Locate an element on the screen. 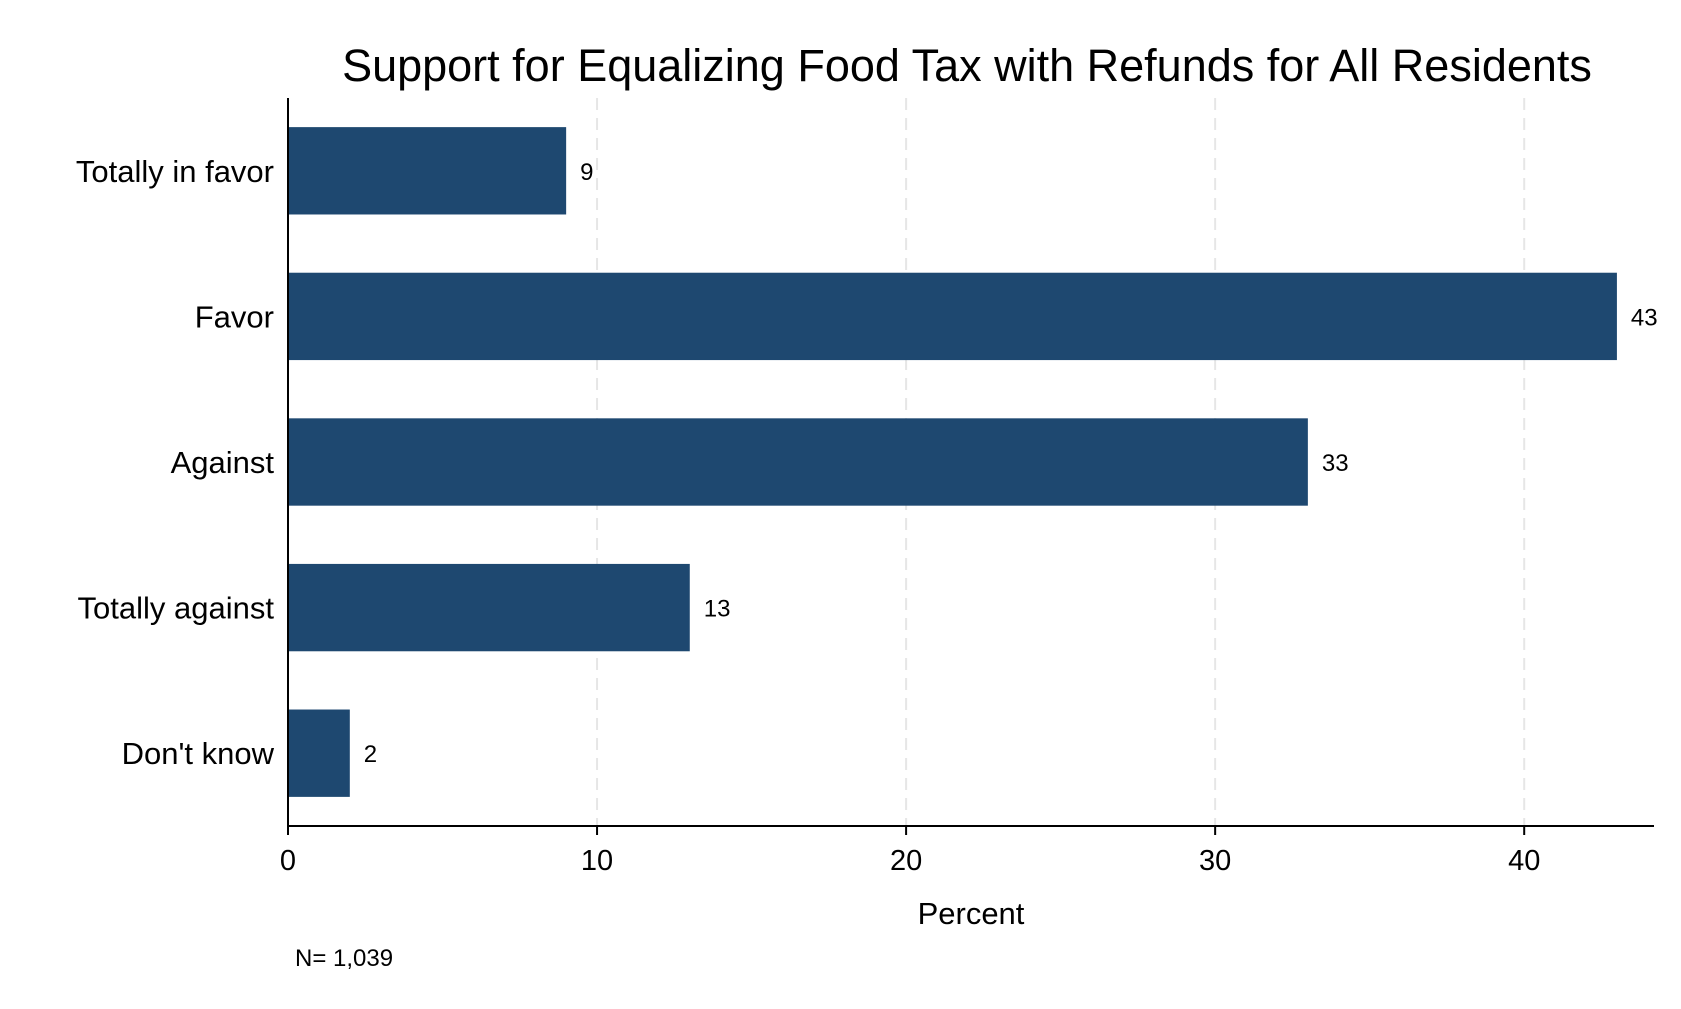 Image resolution: width=1681 pixels, height=1009 pixels. bar-against is located at coordinates (798, 462).